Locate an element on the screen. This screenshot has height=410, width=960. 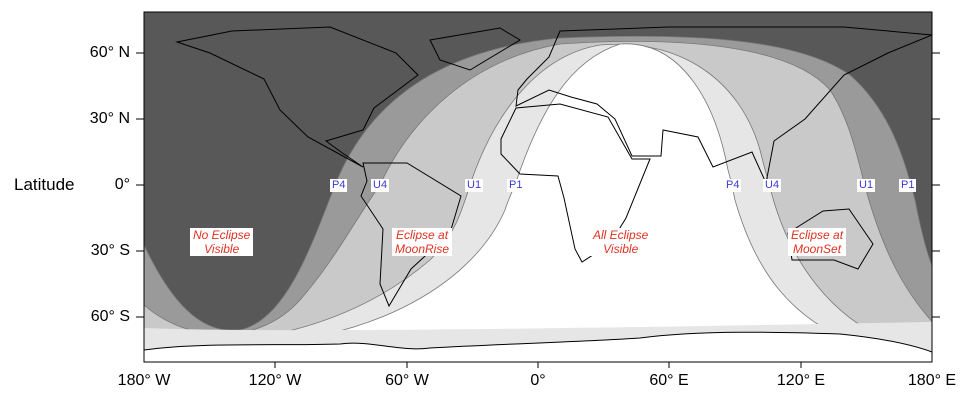
region-label-line: All Eclipse is located at coordinates (621, 235).